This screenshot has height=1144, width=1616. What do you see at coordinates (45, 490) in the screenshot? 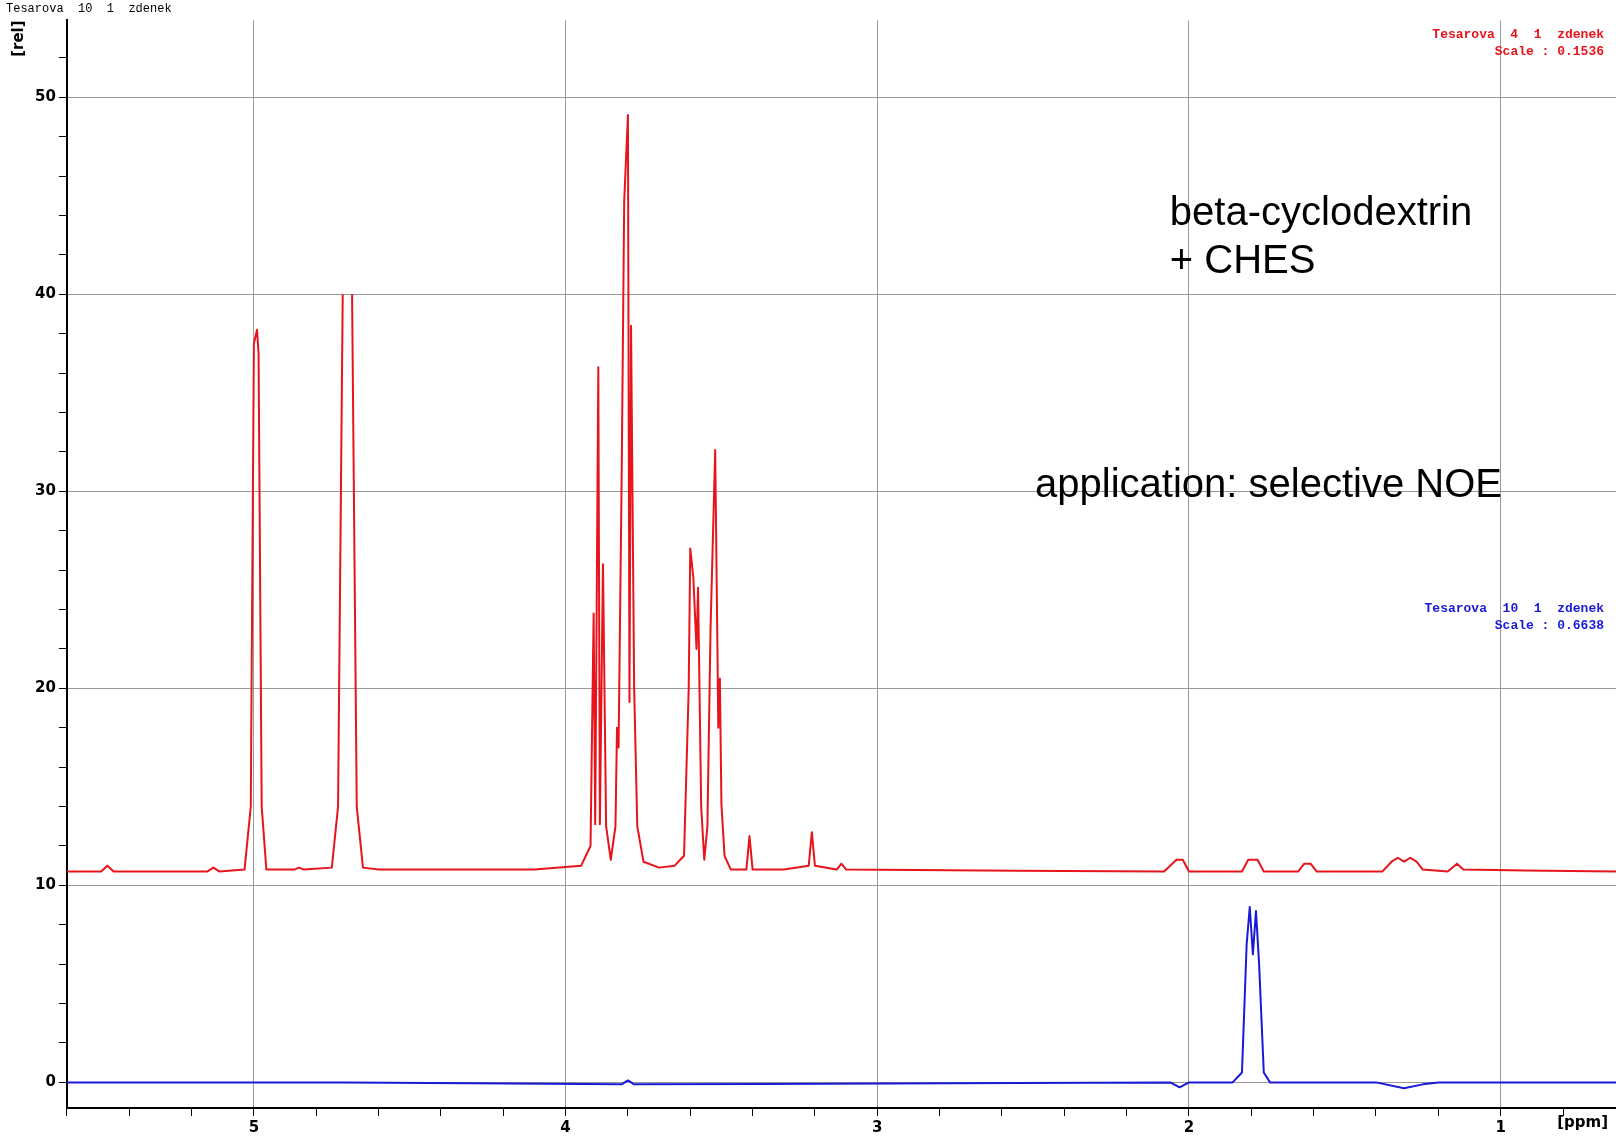
I see `y-tick-label: 30` at bounding box center [45, 490].